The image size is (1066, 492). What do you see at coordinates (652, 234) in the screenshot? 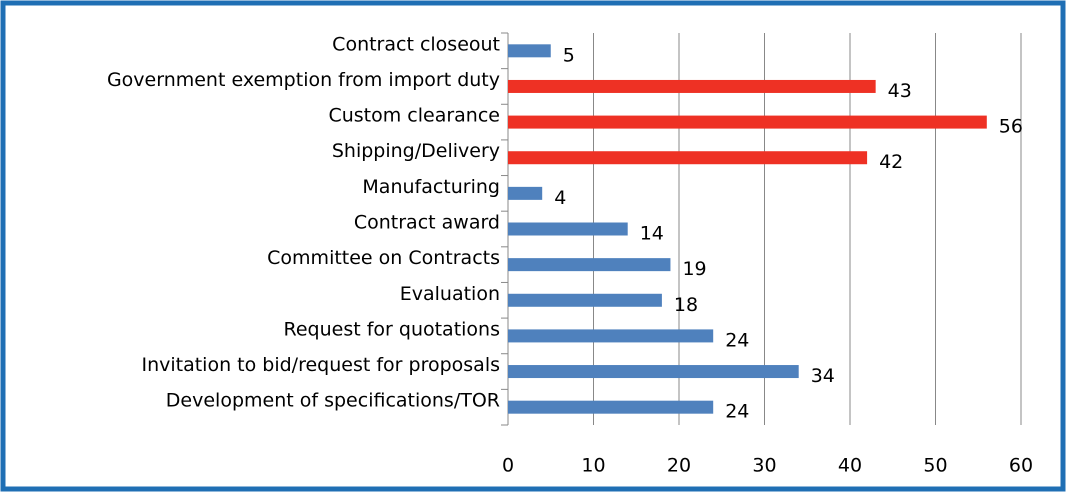
I see `value-label: 14` at bounding box center [652, 234].